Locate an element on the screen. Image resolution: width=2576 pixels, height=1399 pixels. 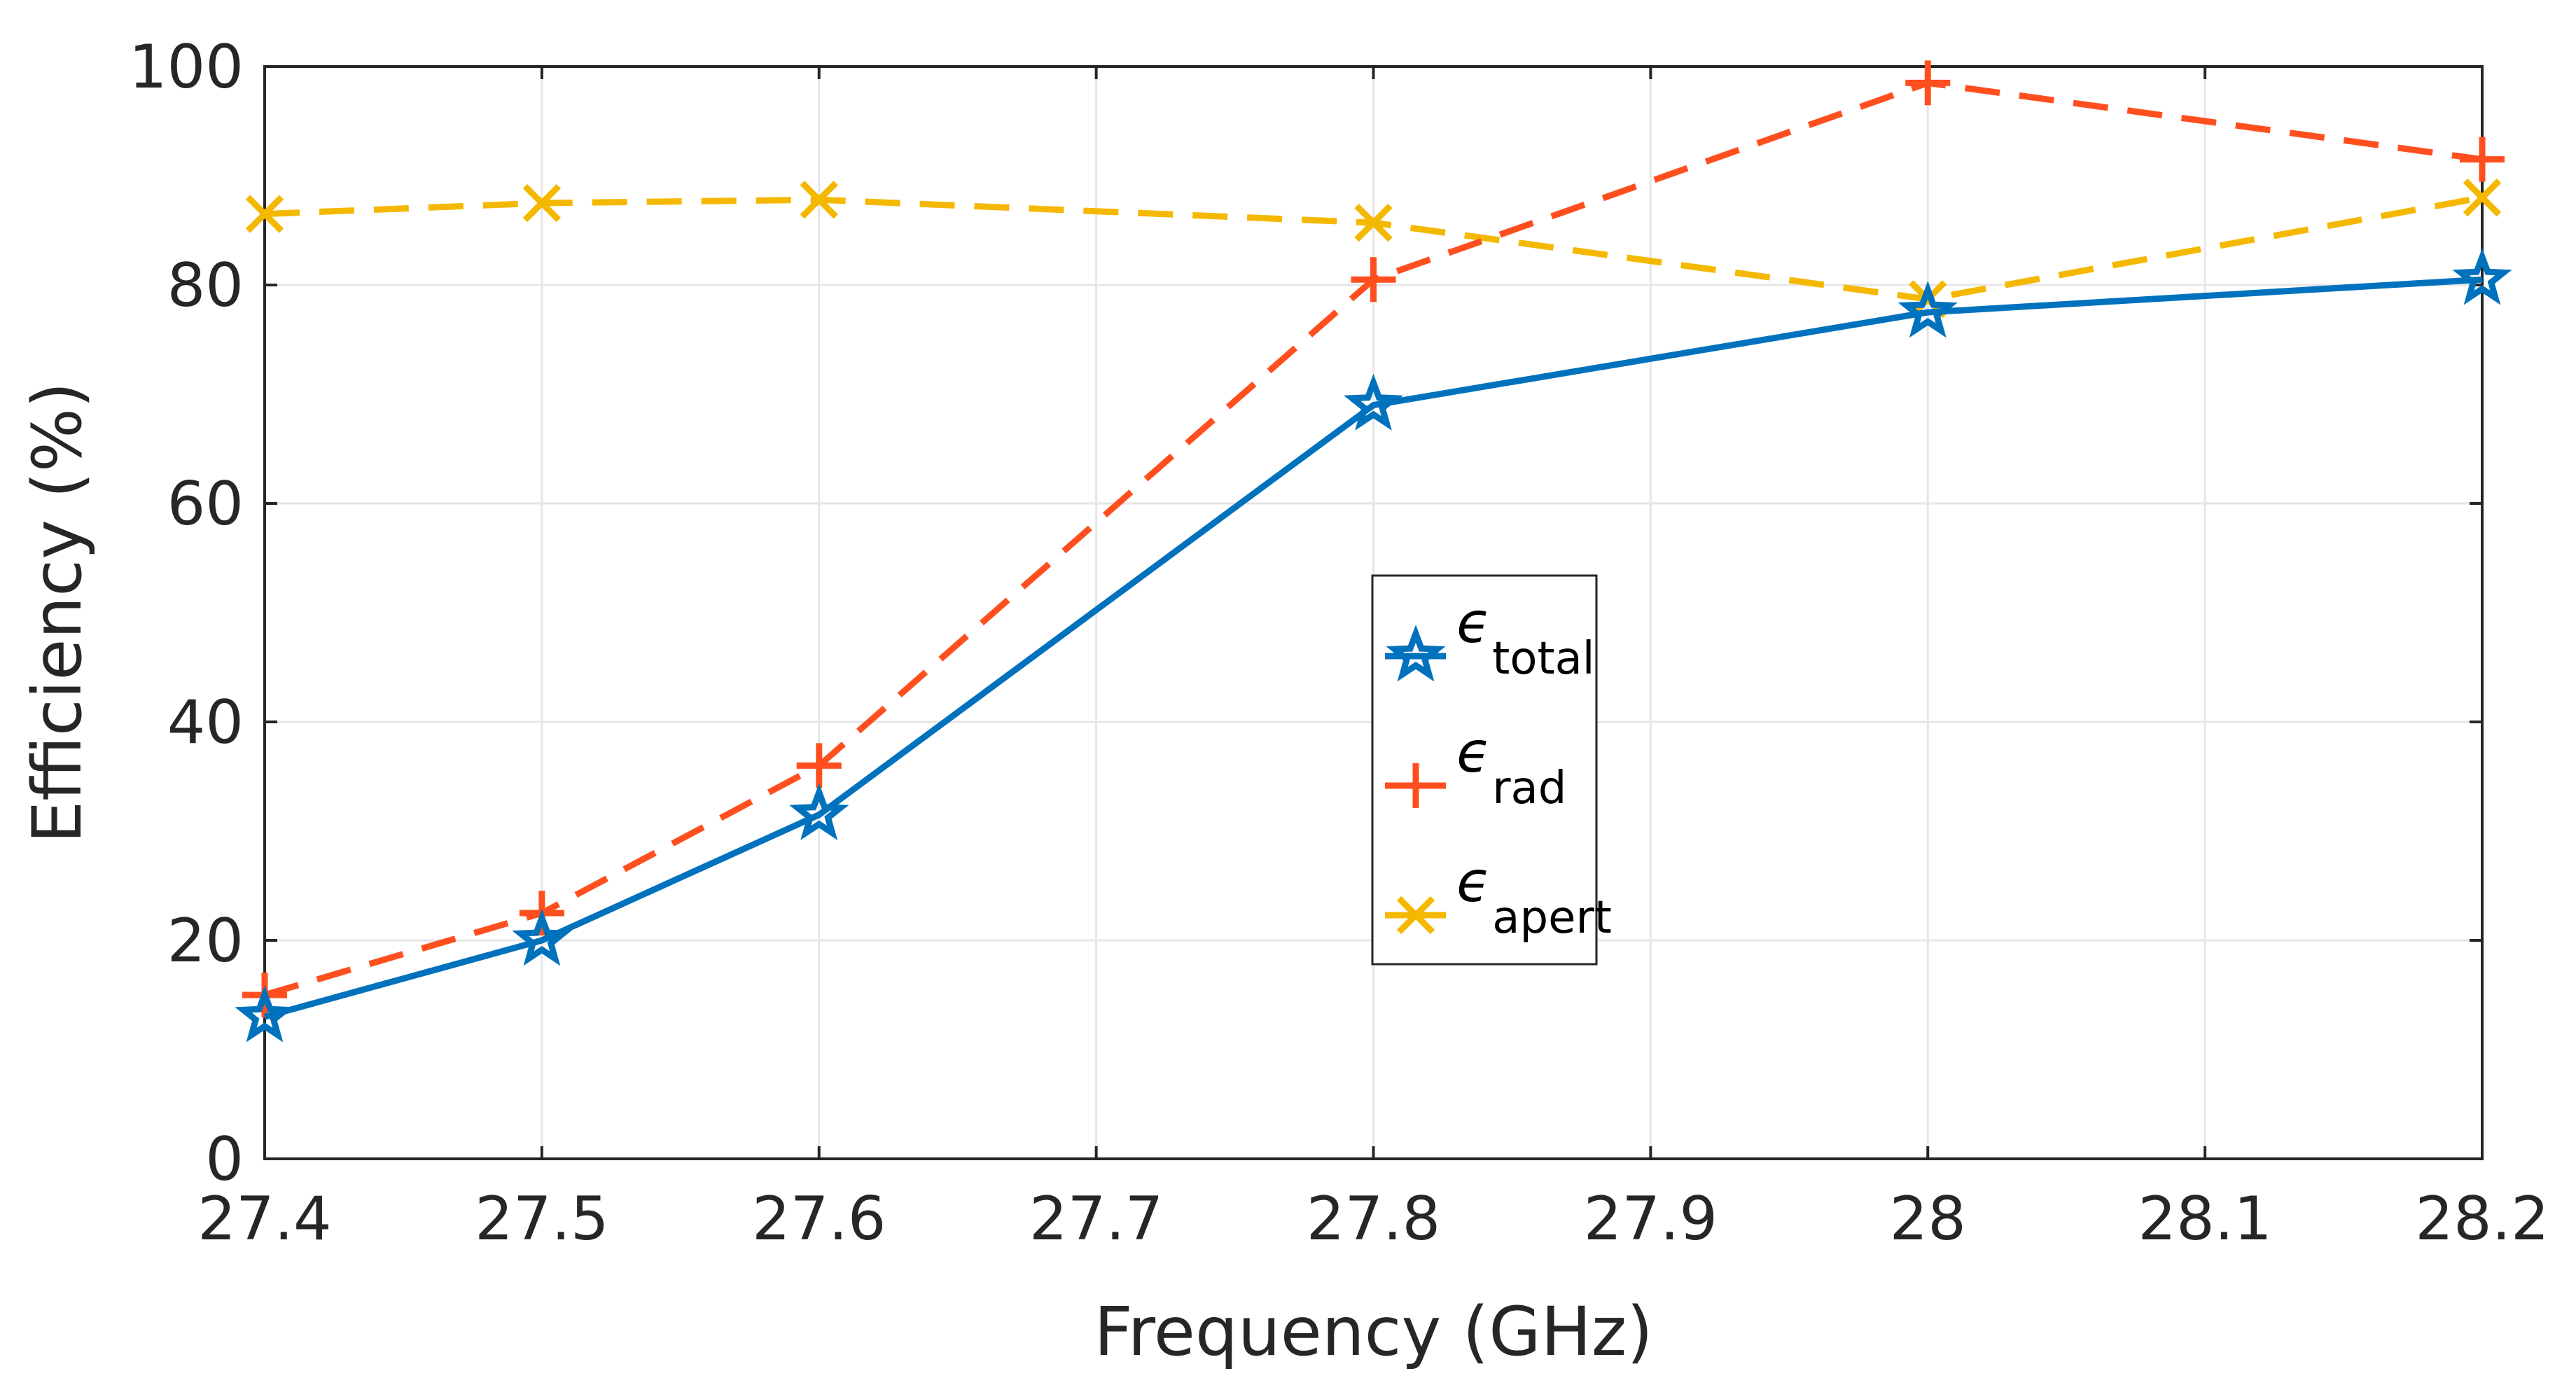
x-tick-label: 28.2 is located at coordinates (2482, 1219).